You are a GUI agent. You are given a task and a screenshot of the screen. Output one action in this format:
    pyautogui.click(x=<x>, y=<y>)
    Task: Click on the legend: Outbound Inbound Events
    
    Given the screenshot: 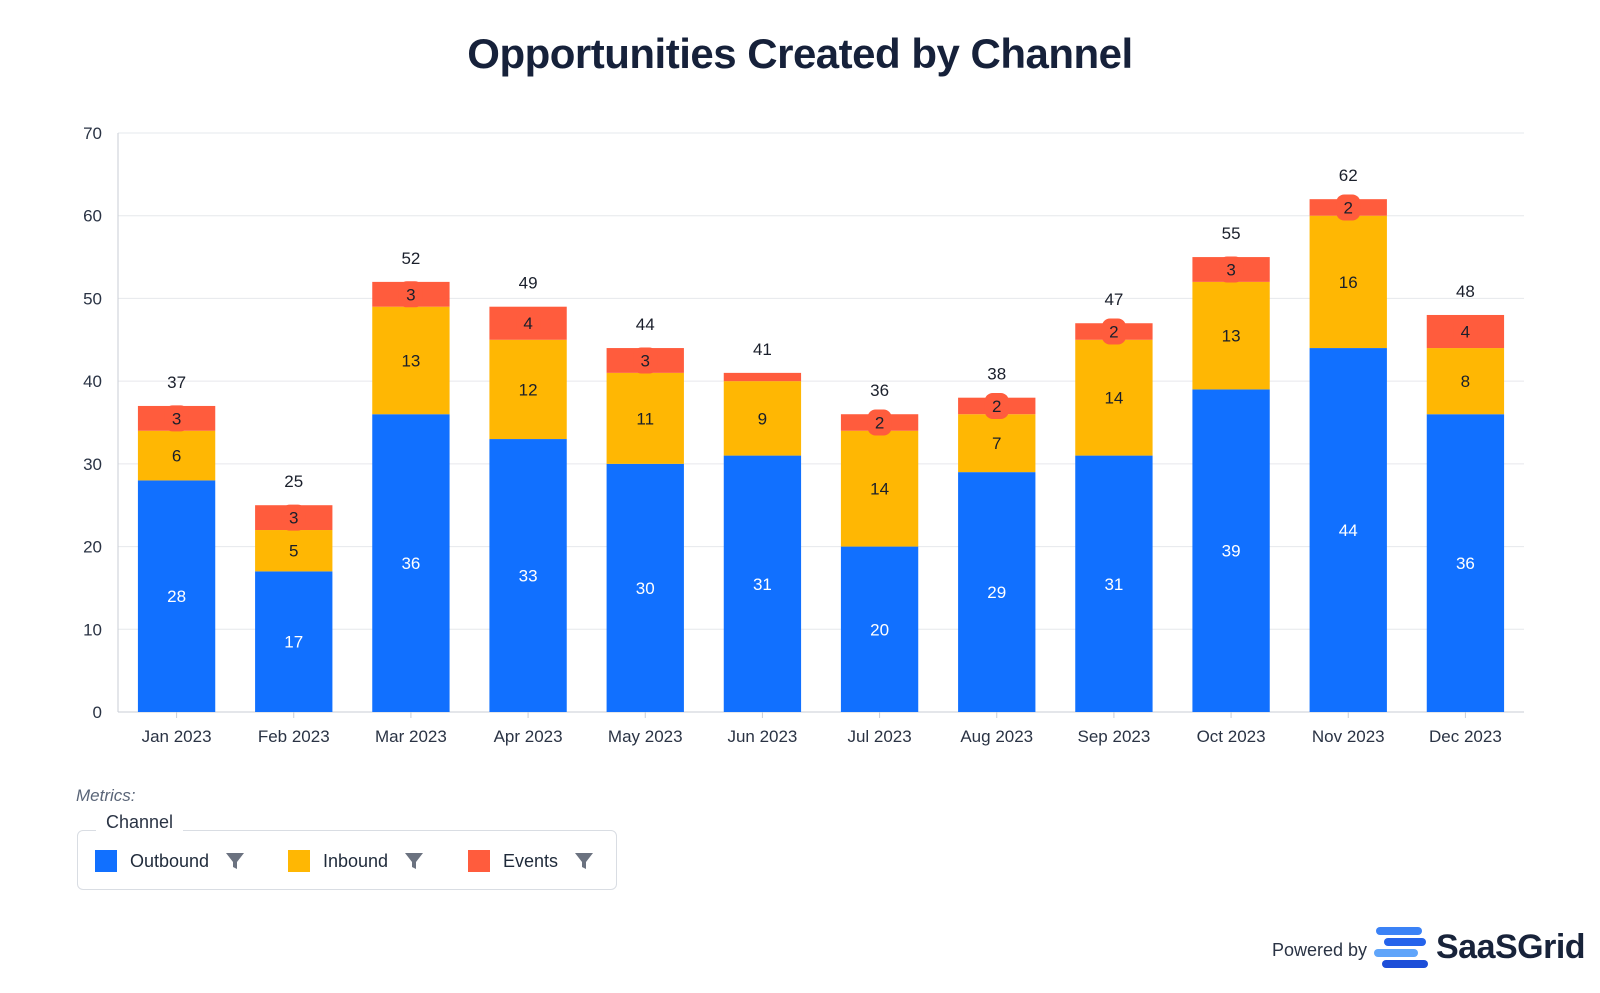 What is the action you would take?
    pyautogui.click(x=347, y=860)
    